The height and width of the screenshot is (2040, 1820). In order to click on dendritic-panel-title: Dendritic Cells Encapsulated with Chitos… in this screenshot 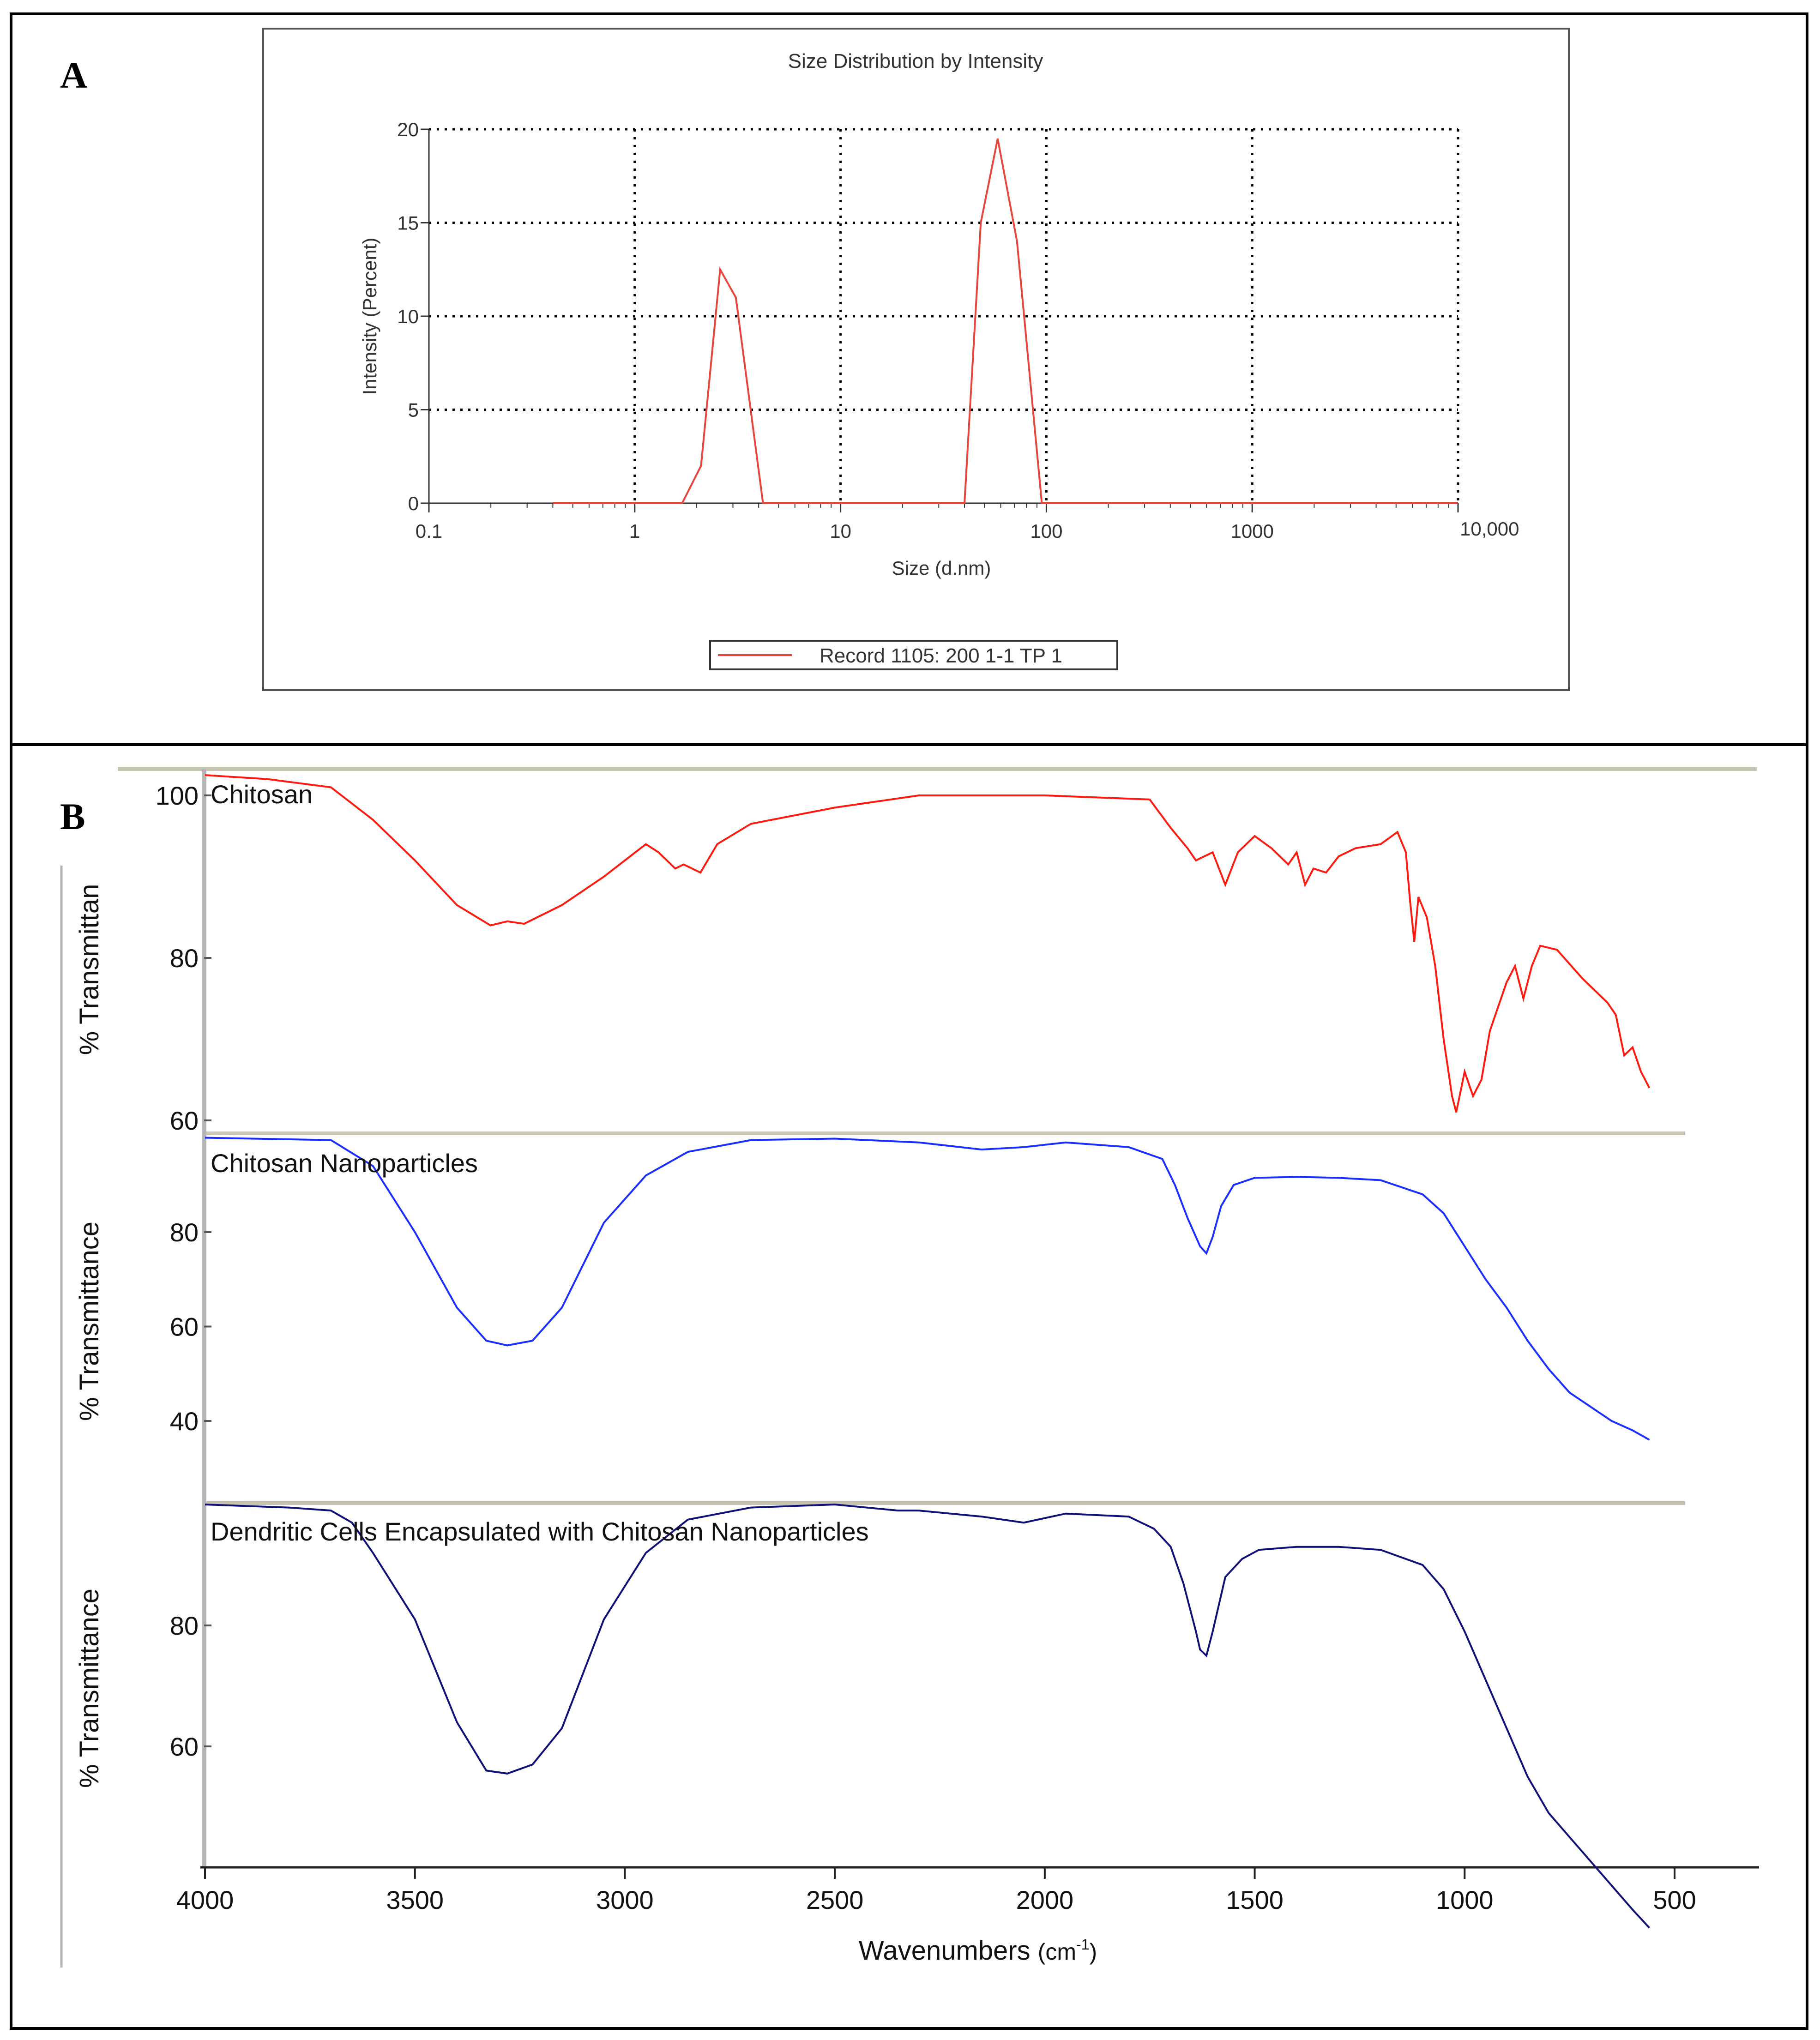, I will do `click(540, 1531)`.